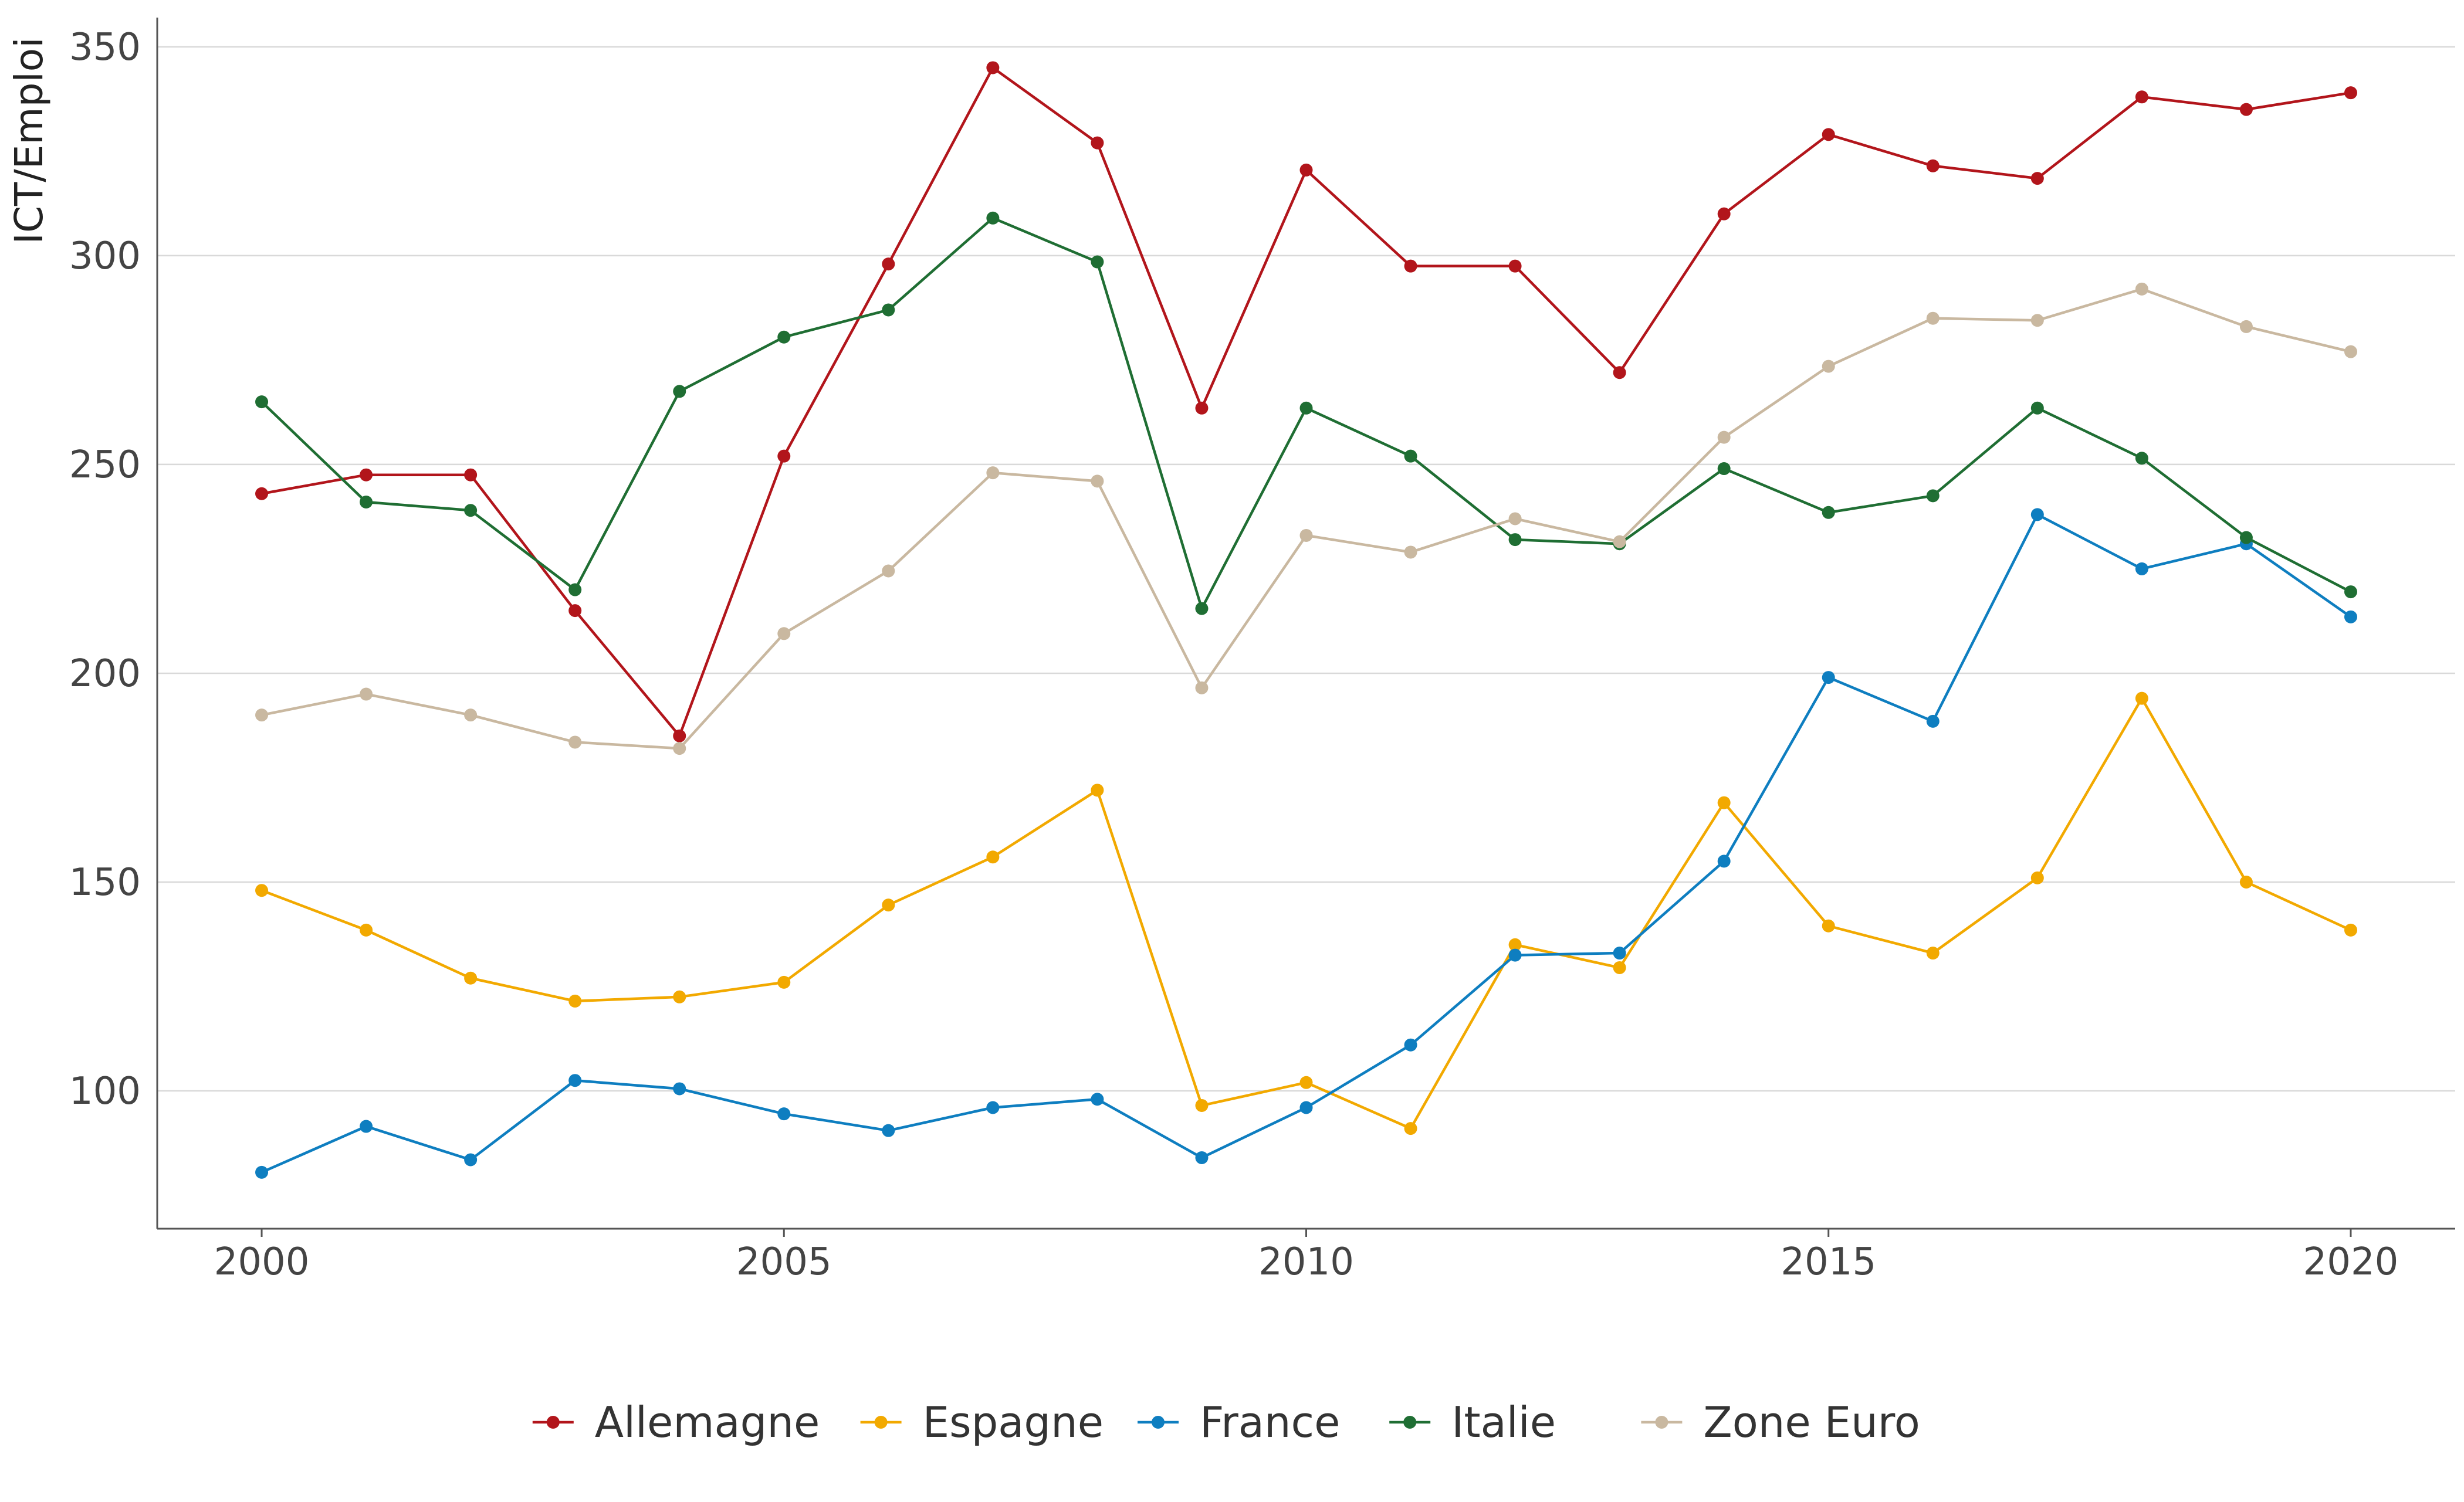 This screenshot has width=2464, height=1502. I want to click on data-point-france-2009, so click(1202, 1158).